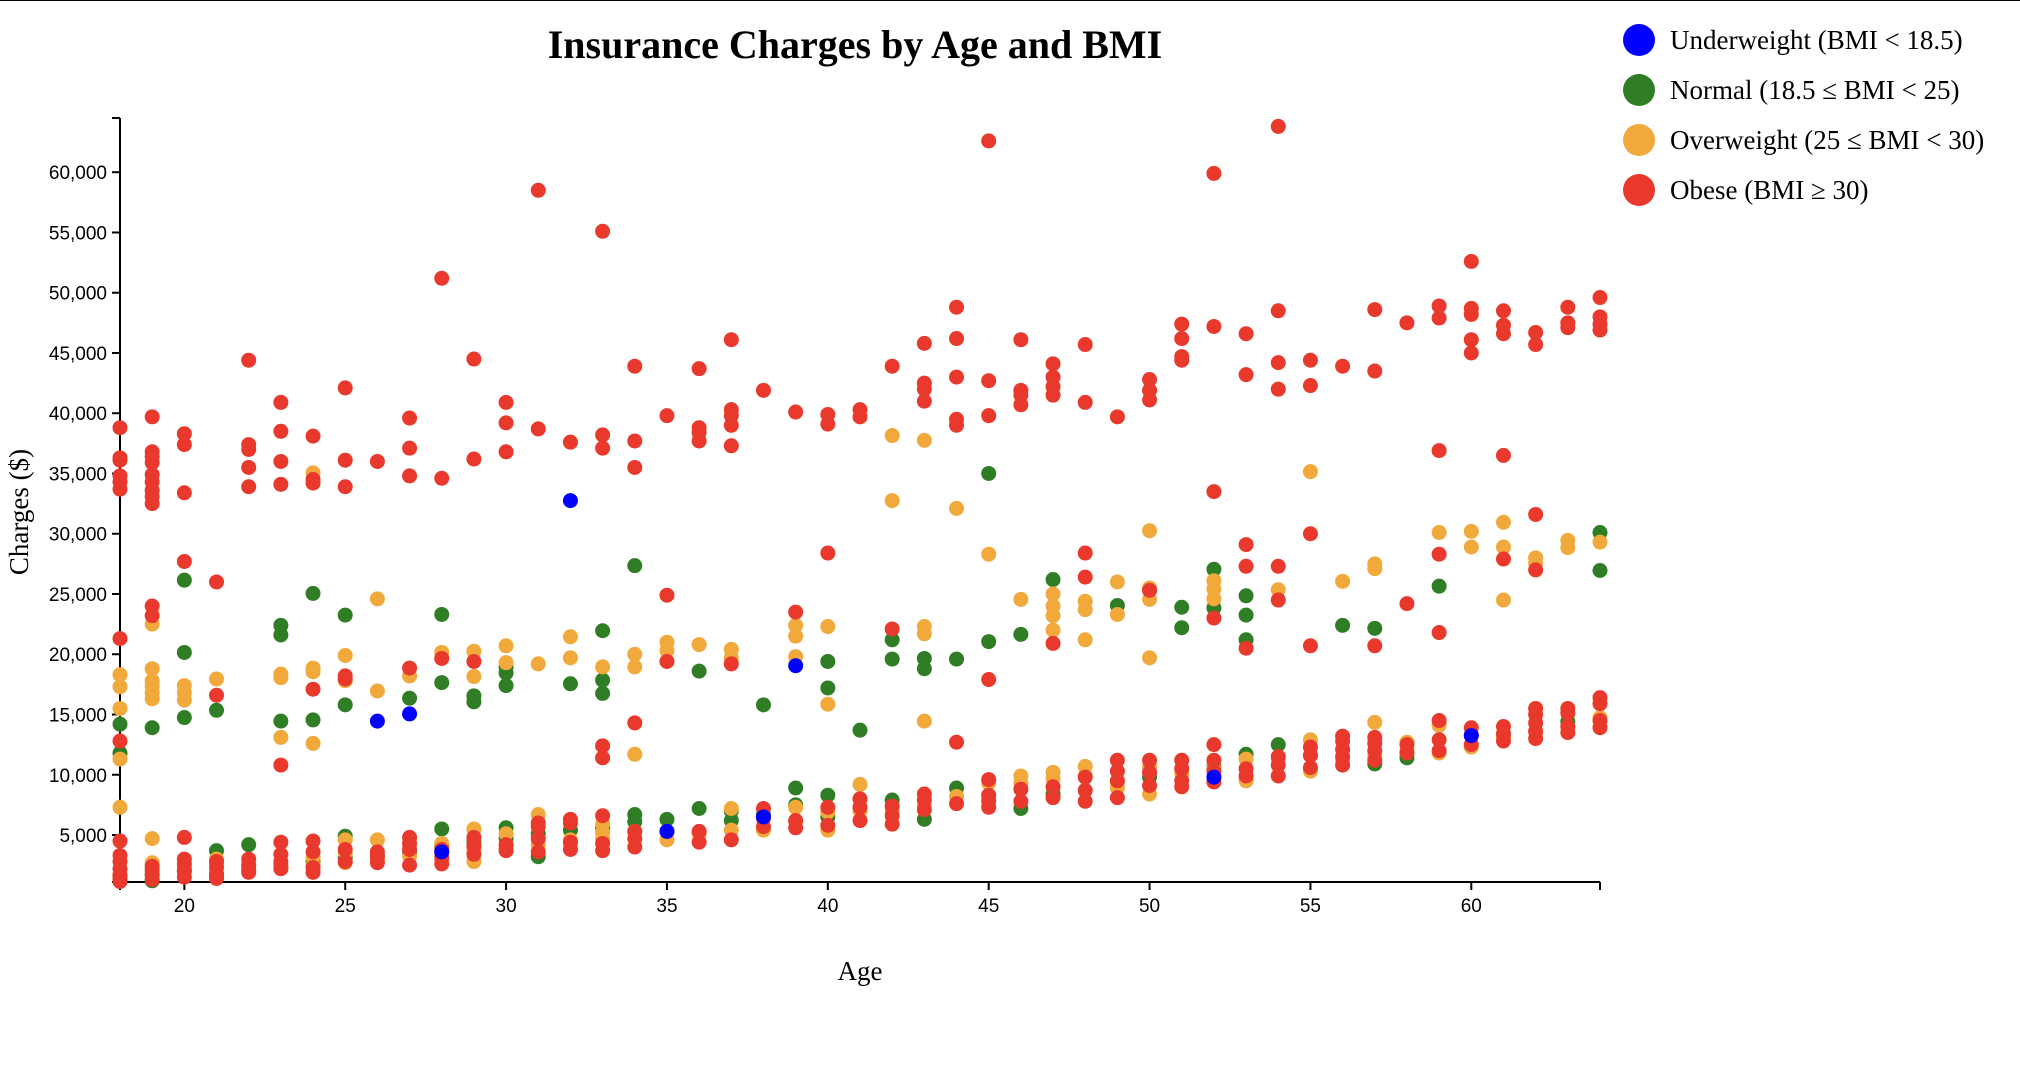 This screenshot has width=2020, height=1080. I want to click on y-tick-label: 5,000, so click(83, 836).